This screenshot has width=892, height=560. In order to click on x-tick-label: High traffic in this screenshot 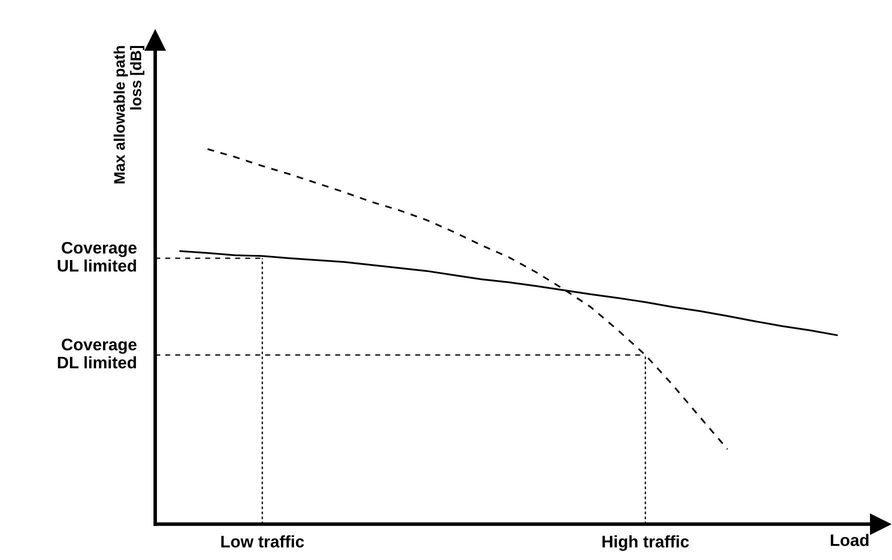, I will do `click(645, 543)`.